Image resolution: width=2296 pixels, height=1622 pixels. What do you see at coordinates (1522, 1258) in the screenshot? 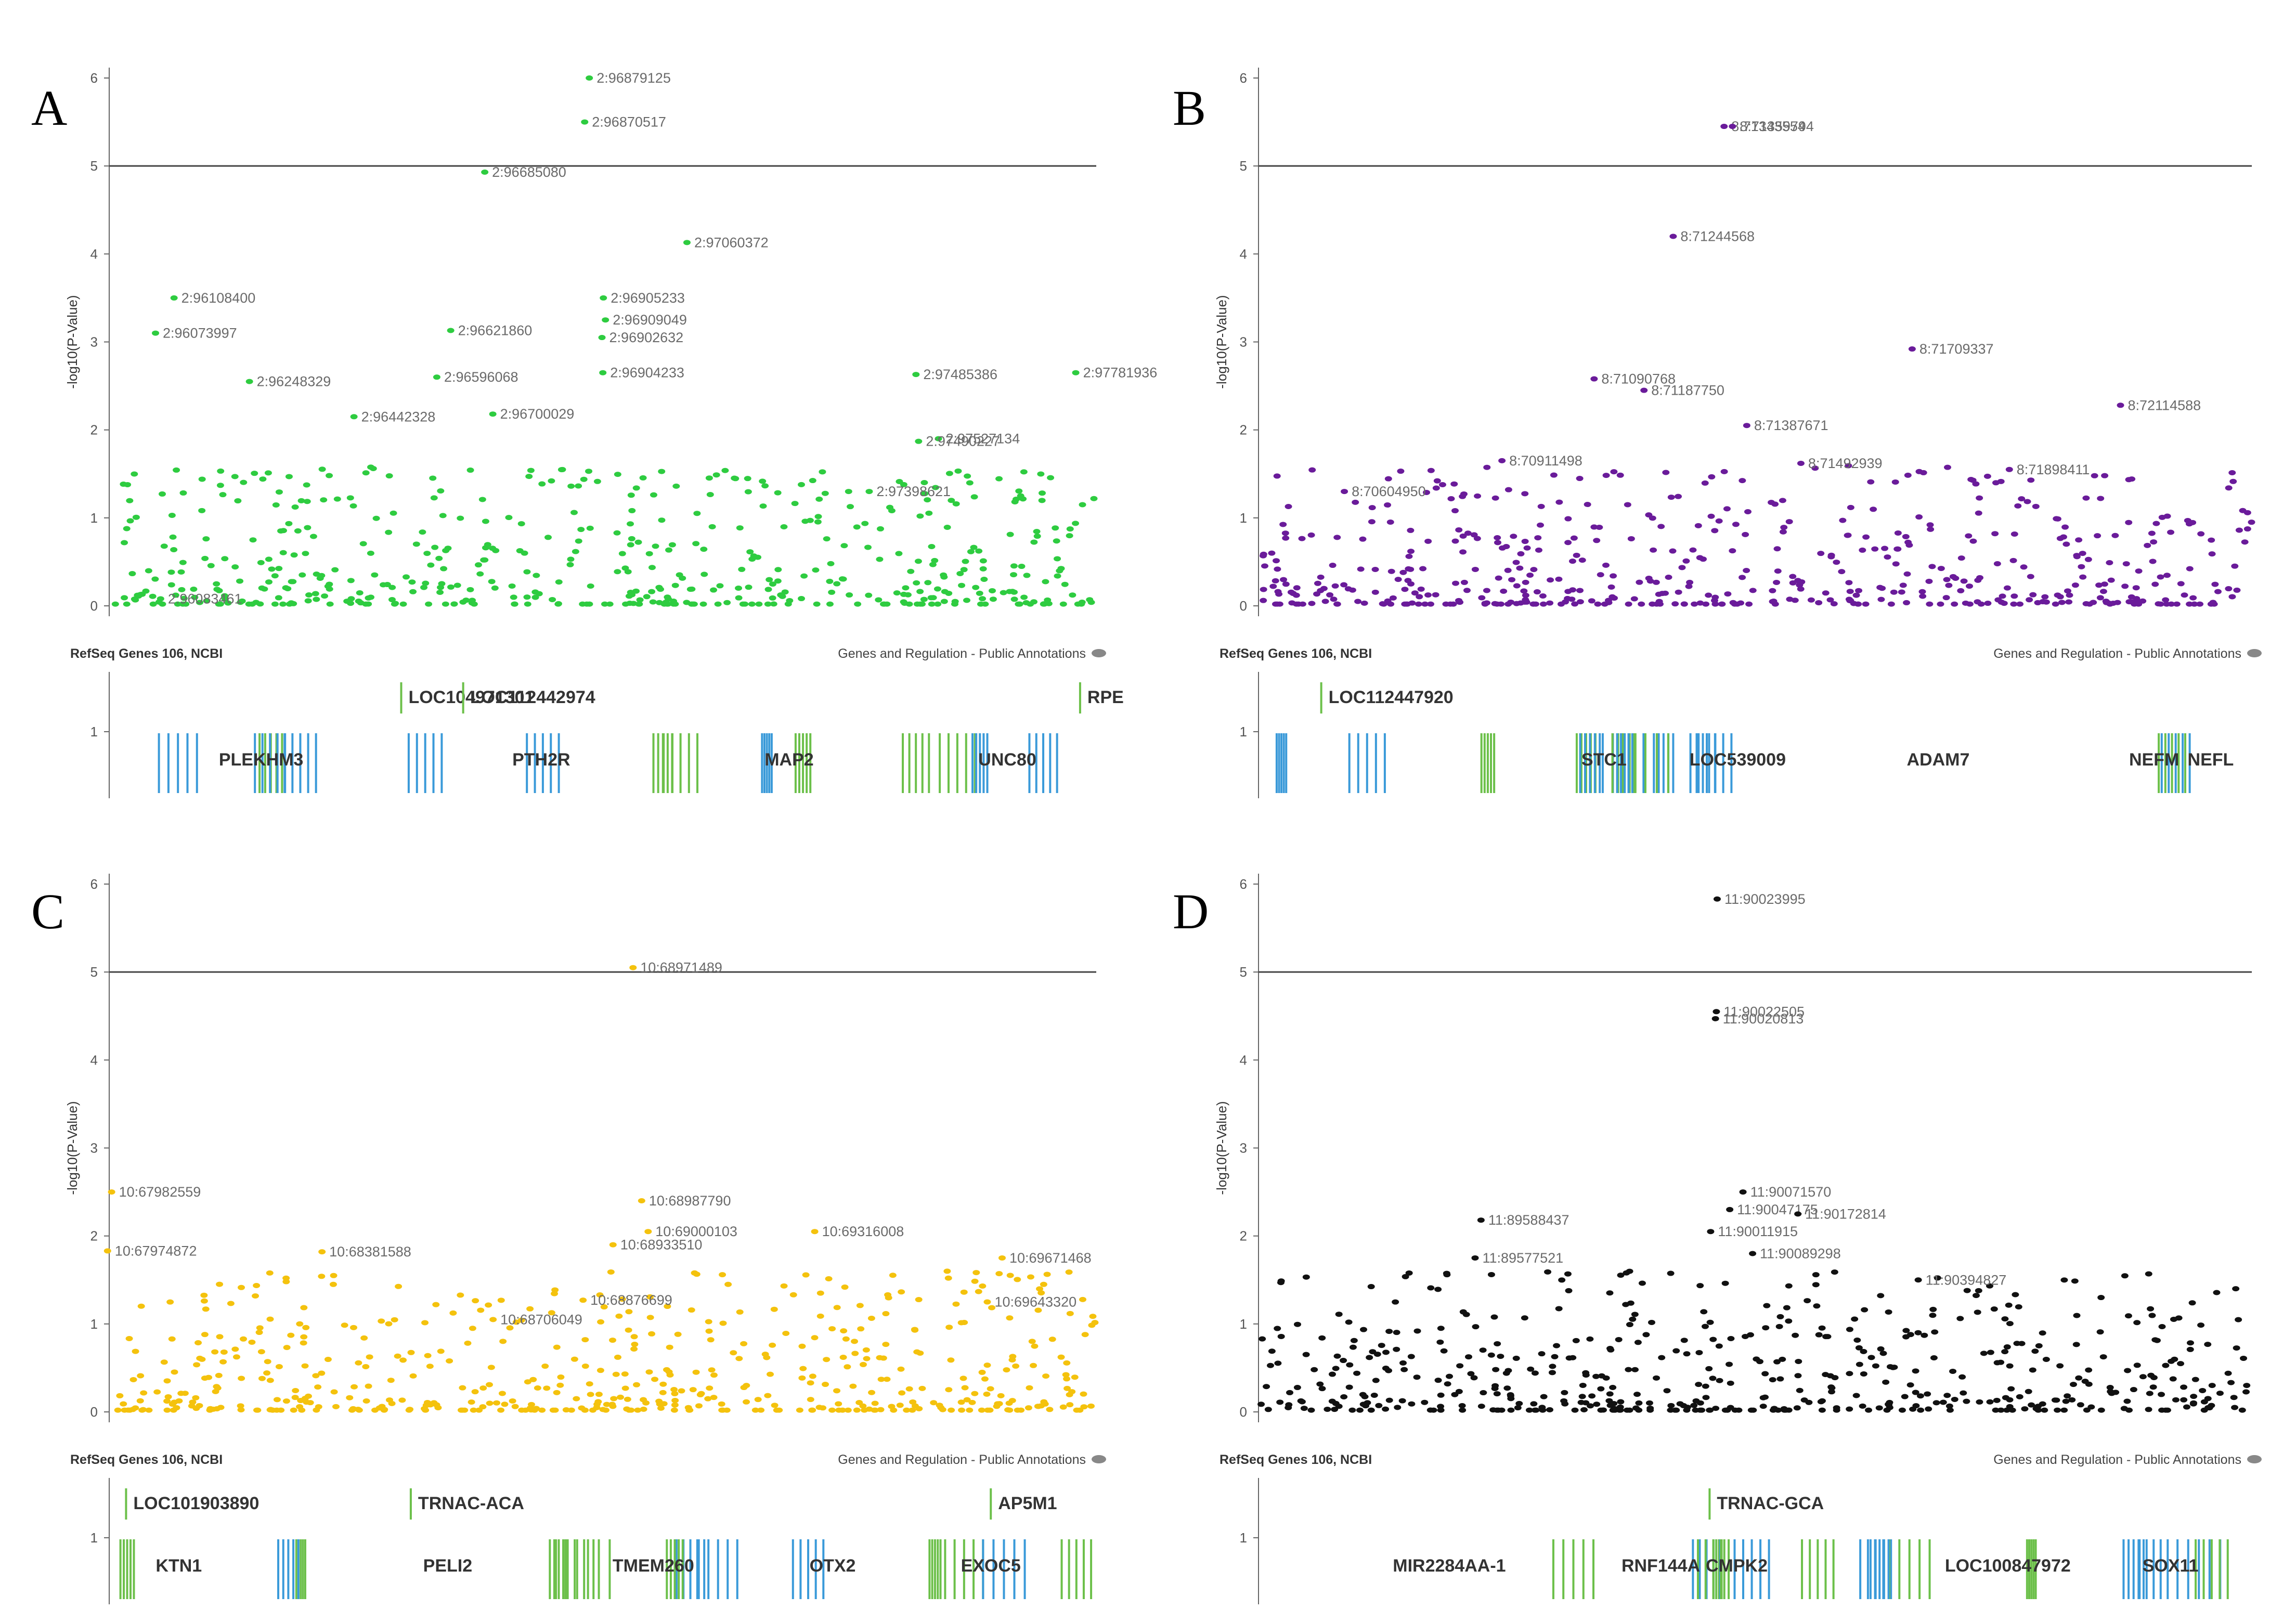
I see `snp-label: 11:89577521` at bounding box center [1522, 1258].